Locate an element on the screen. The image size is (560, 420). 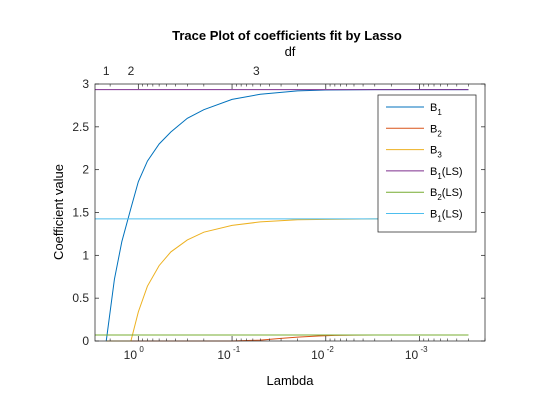
y-tick-label: 3 is located at coordinates (85, 84).